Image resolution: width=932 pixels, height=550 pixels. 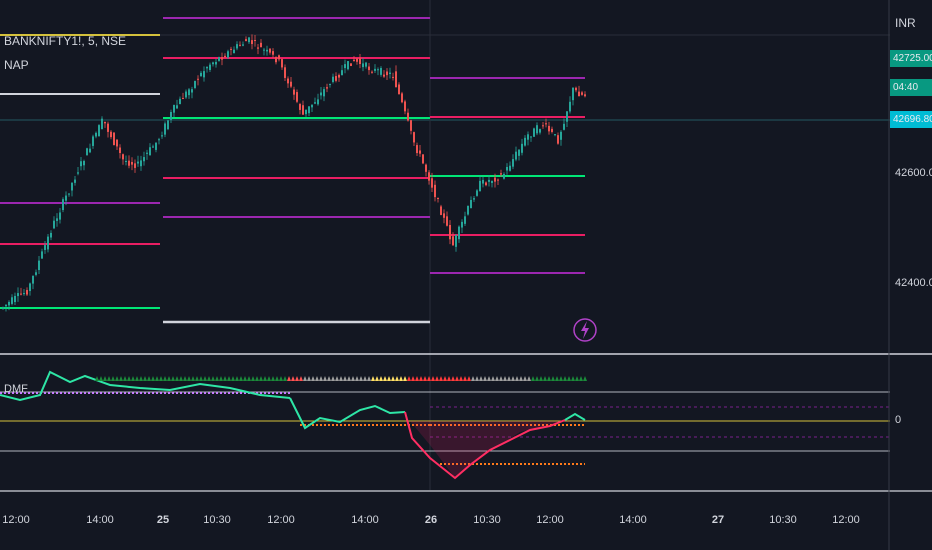 What do you see at coordinates (913, 283) in the screenshot?
I see `price-label: 42400.00` at bounding box center [913, 283].